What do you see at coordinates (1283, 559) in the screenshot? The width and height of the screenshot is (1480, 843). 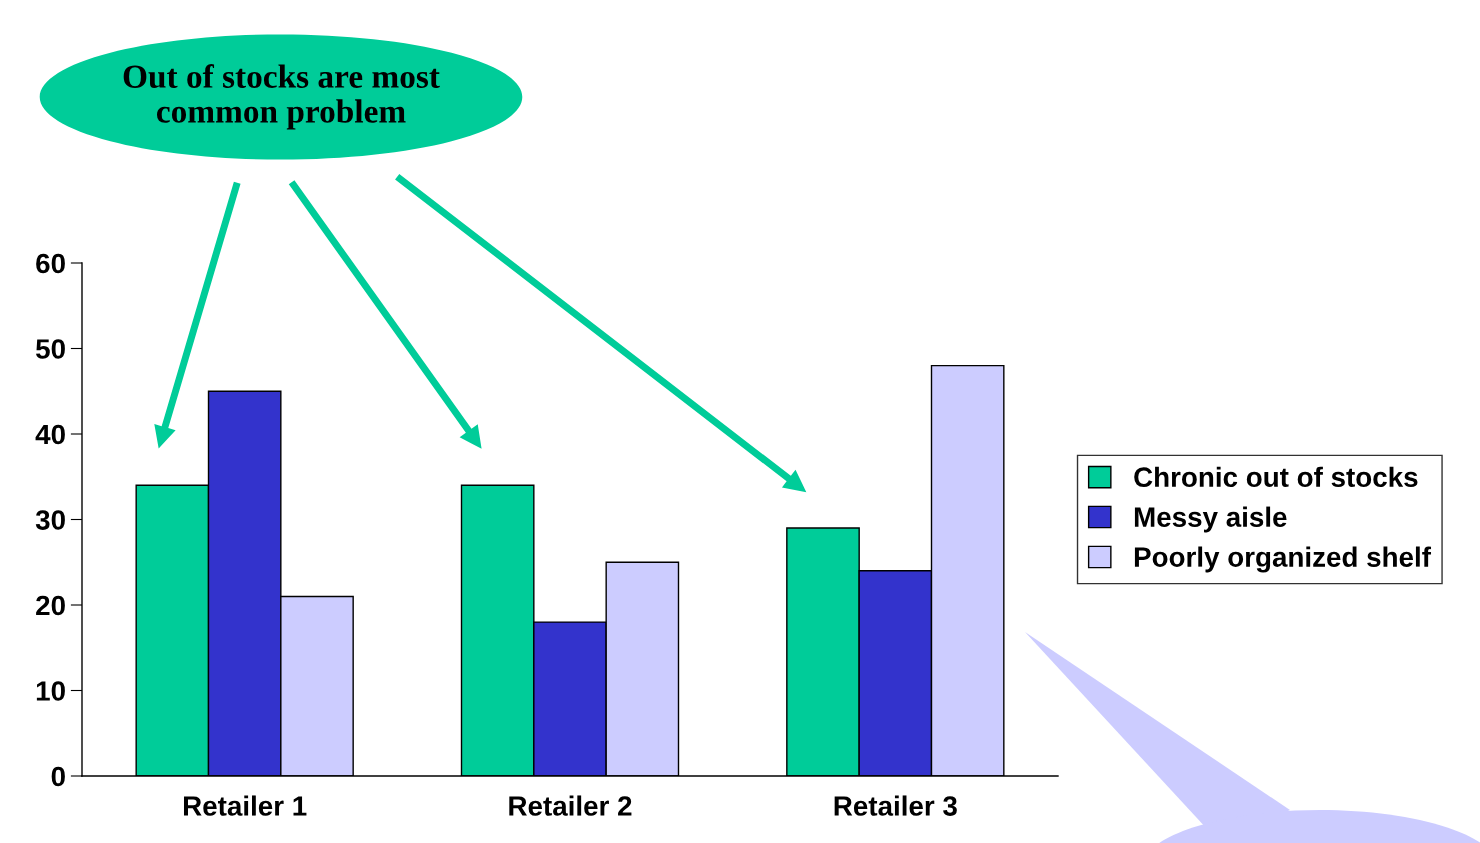 I see `legend-label: Poorly organized shelf` at bounding box center [1283, 559].